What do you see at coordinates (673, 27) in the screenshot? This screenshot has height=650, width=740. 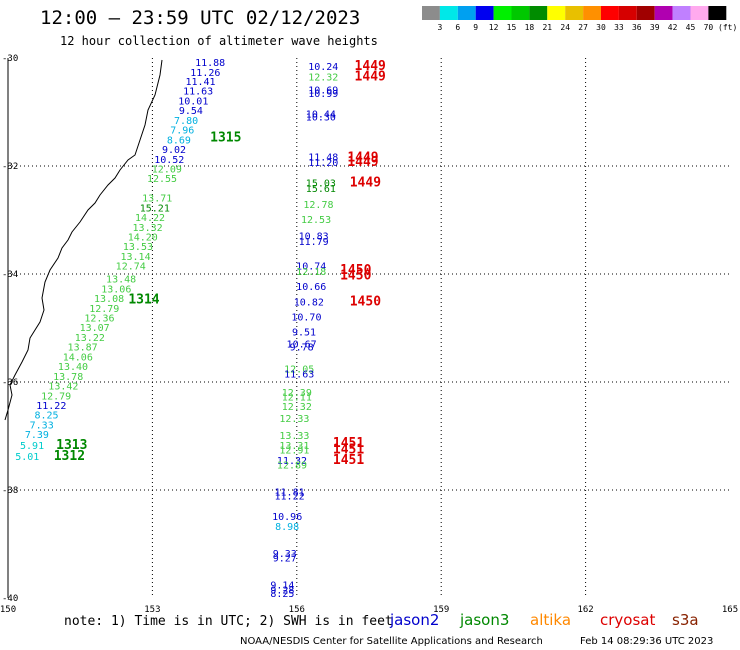 I see `colorbar-label: 42` at bounding box center [673, 27].